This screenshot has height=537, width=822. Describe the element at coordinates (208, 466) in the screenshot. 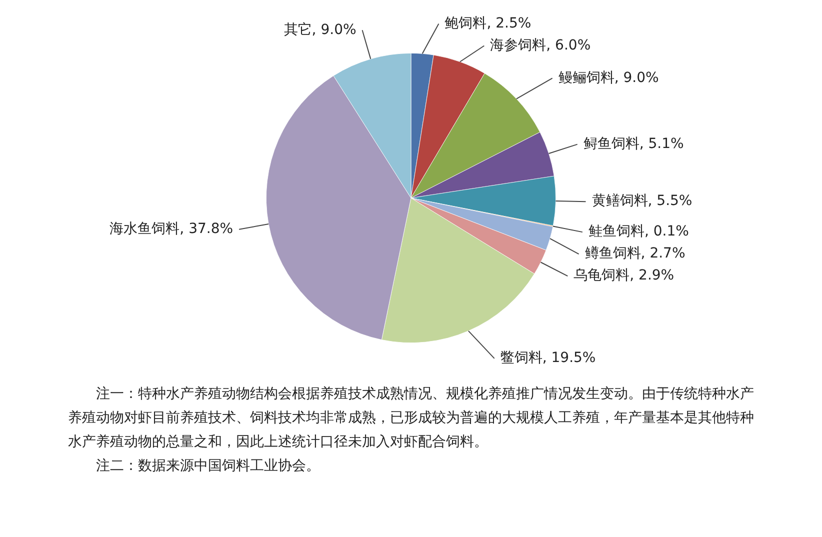

I see `text: 注二：数据来源中国饲料工业协会。` at that location.